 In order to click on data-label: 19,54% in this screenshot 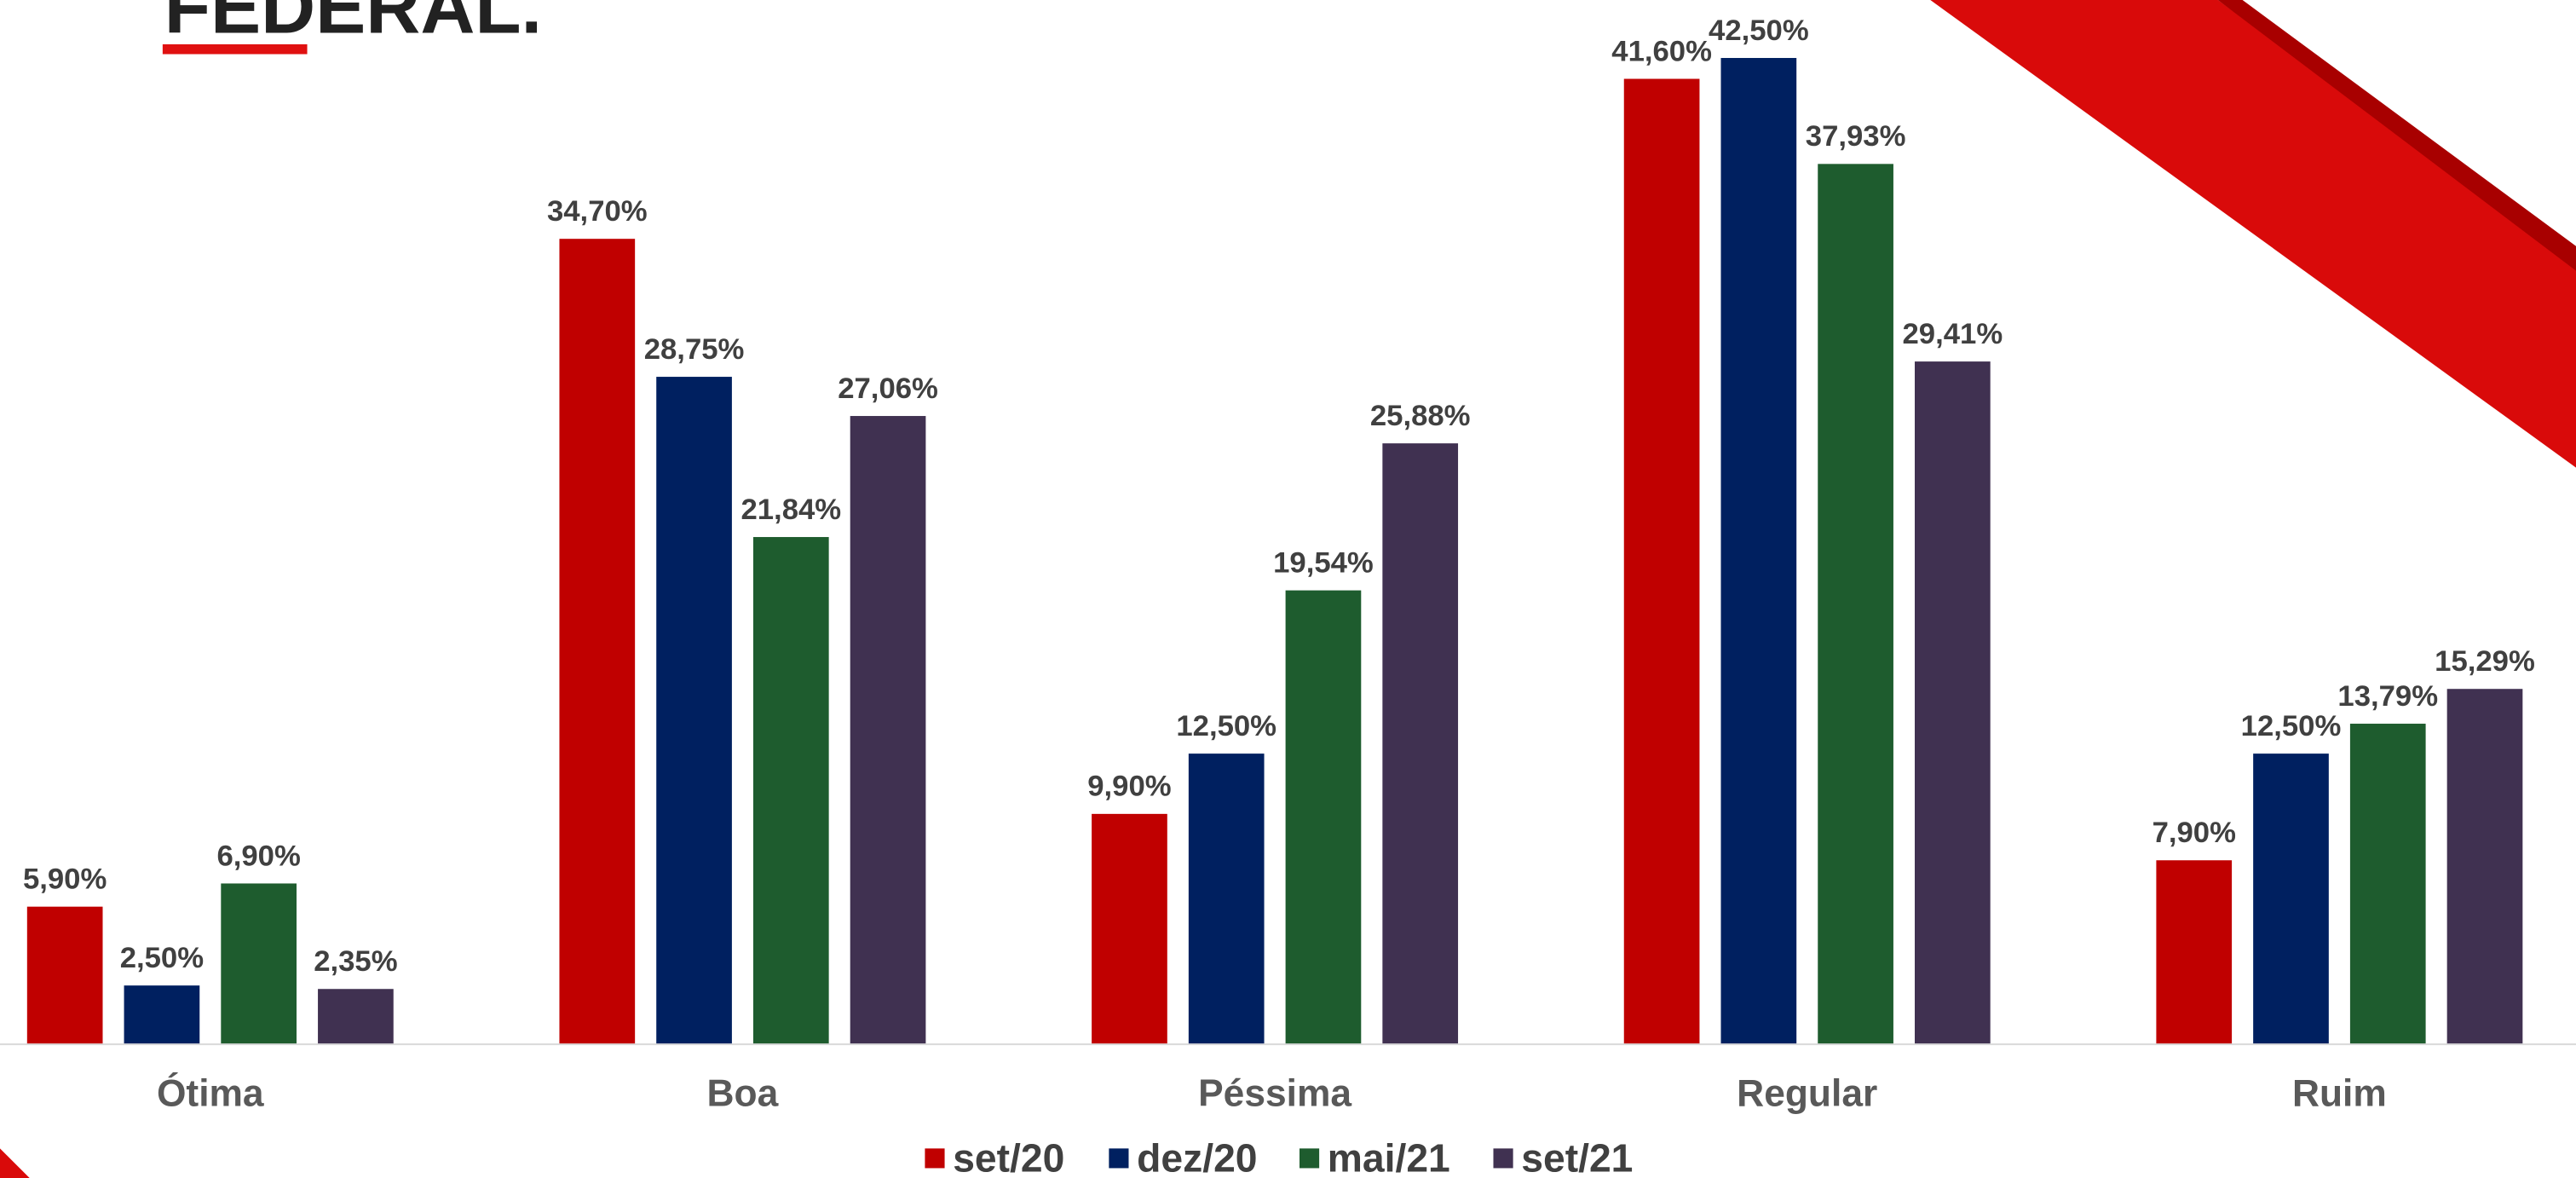, I will do `click(1323, 562)`.